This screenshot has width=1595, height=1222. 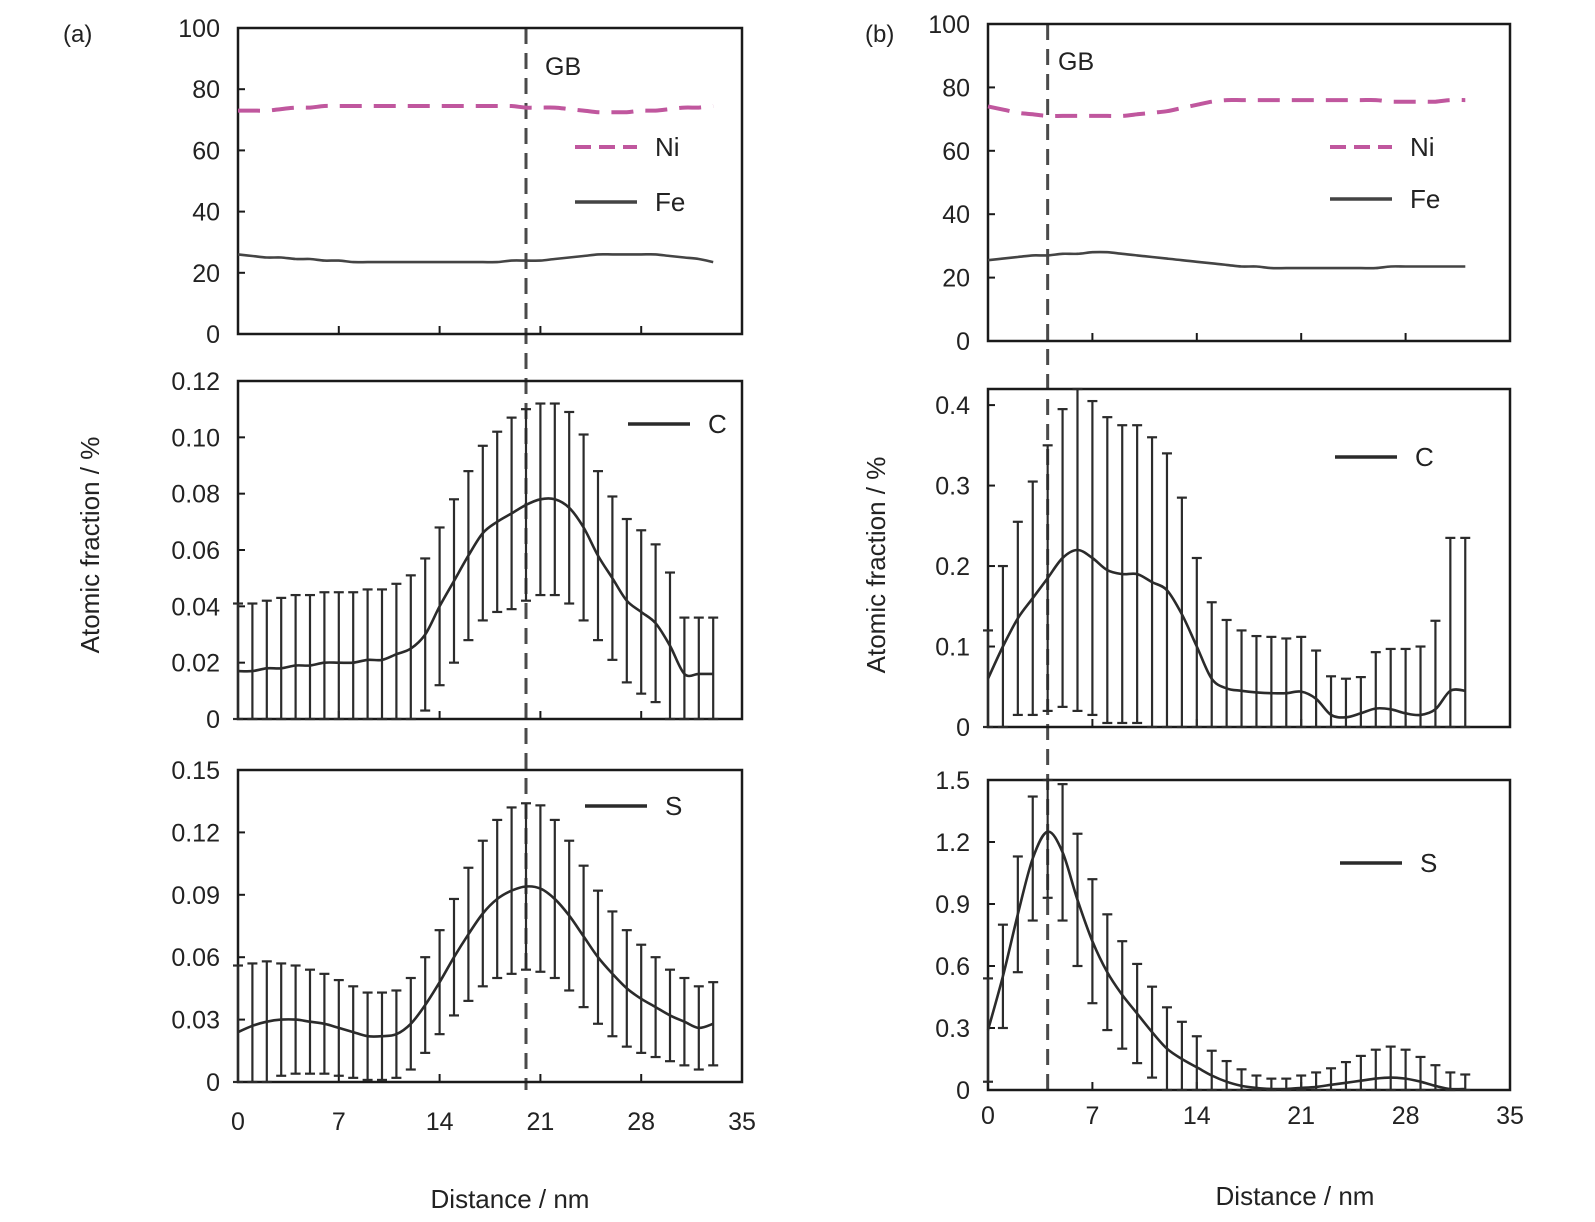 I want to click on plot-frame-a-top, so click(x=490, y=181).